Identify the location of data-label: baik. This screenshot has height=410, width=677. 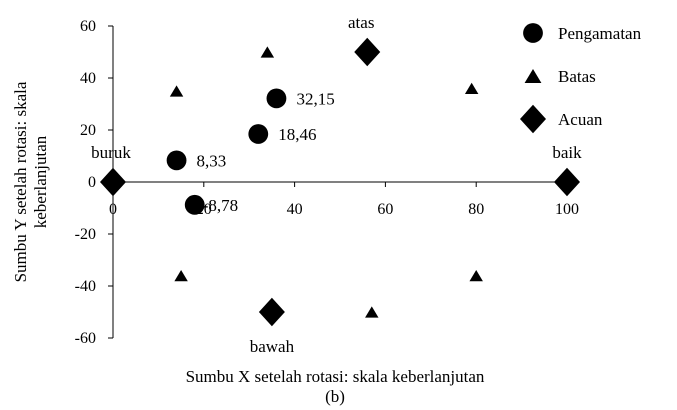
(567, 152).